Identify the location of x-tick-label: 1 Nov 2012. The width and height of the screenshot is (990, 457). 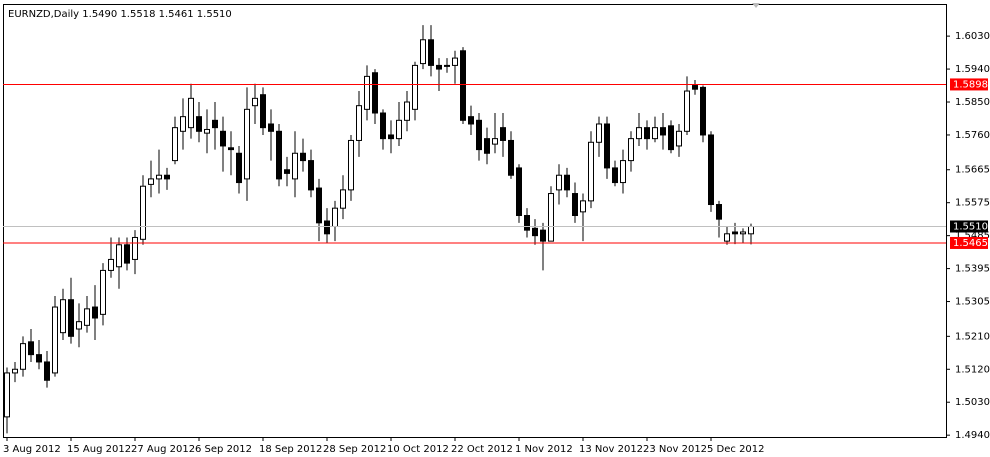
(544, 449).